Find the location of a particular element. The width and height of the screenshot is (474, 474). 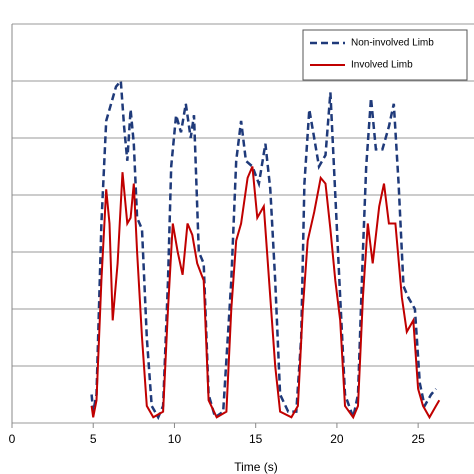

legend-label: Non-involved Limb is located at coordinates (392, 43).